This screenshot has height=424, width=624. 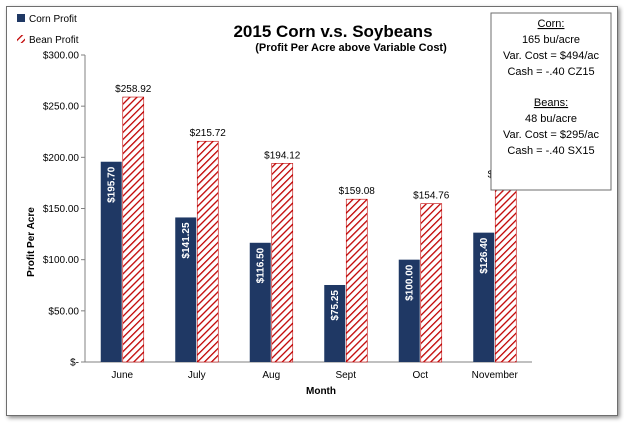 I want to click on x-axis-title: Month, so click(x=321, y=391).